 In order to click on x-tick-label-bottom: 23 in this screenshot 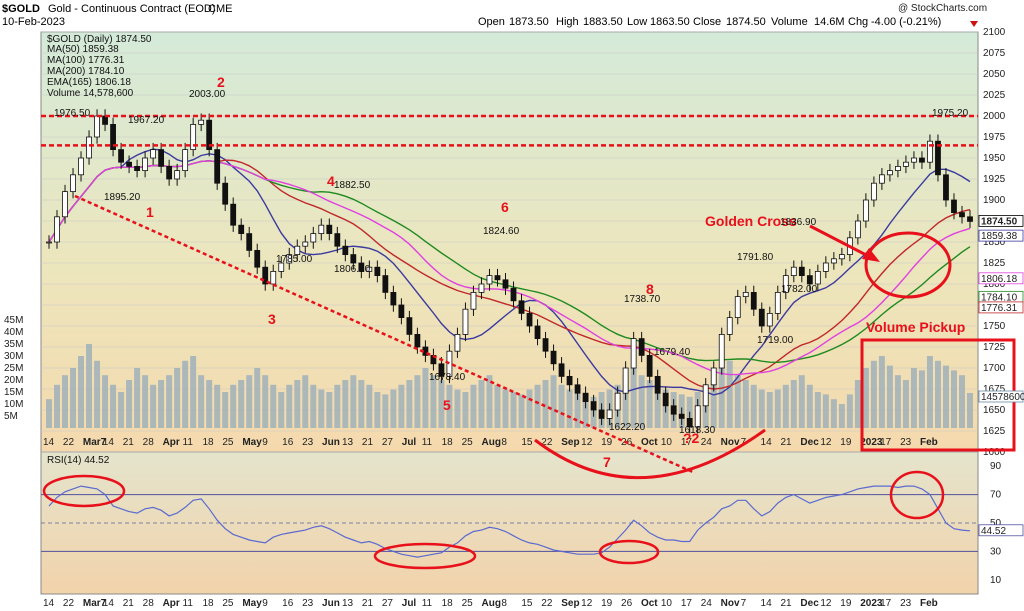, I will do `click(906, 603)`.